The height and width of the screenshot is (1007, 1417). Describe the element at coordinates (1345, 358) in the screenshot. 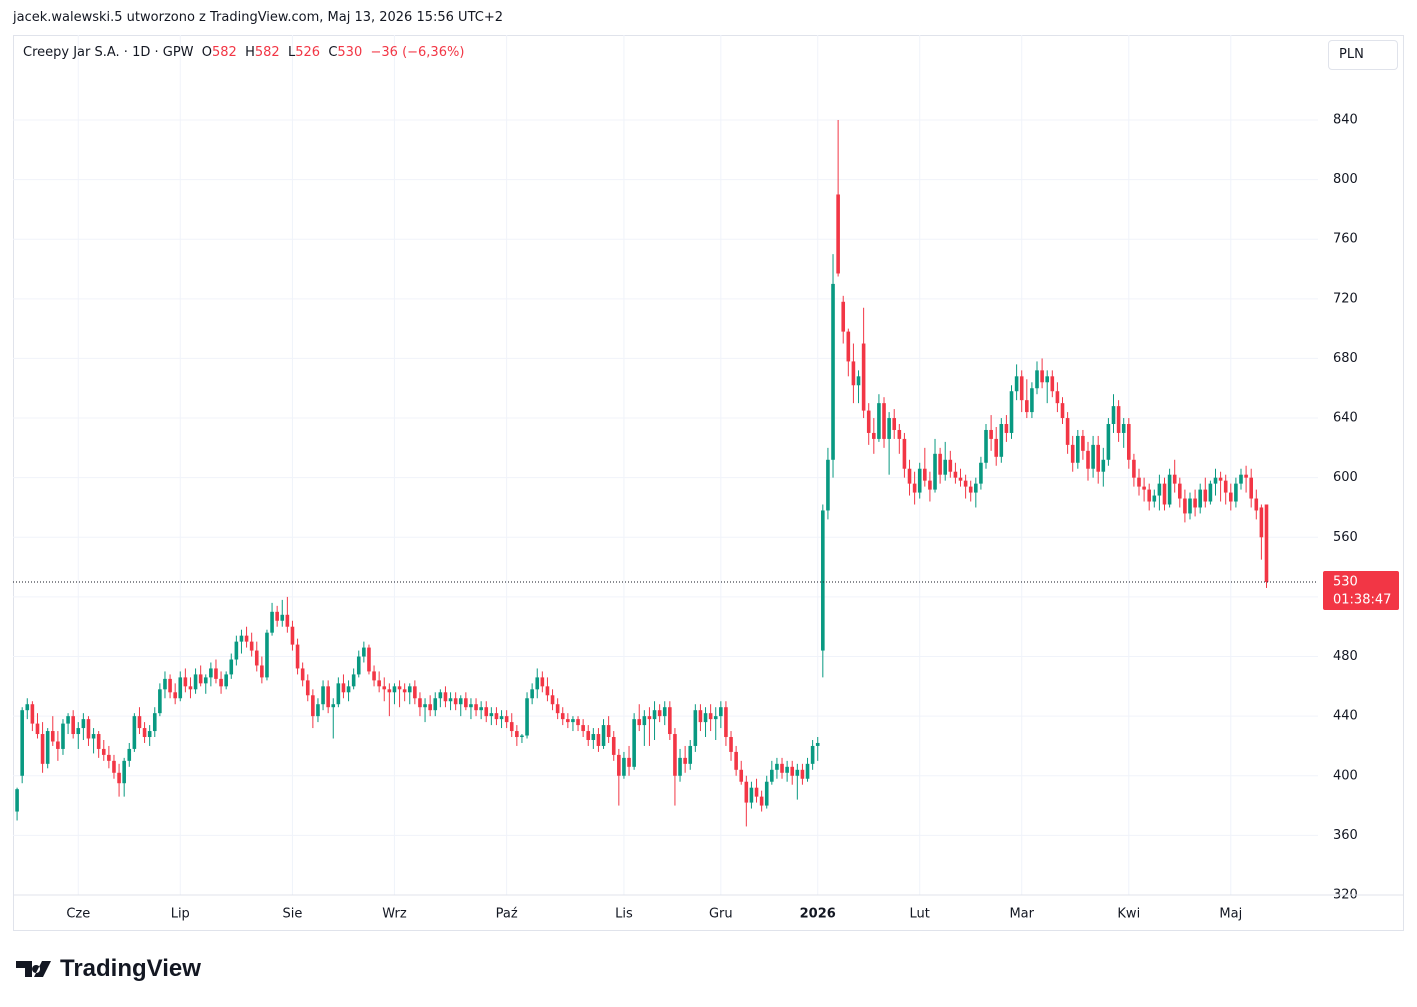

I see `y-tick-label: 680` at that location.